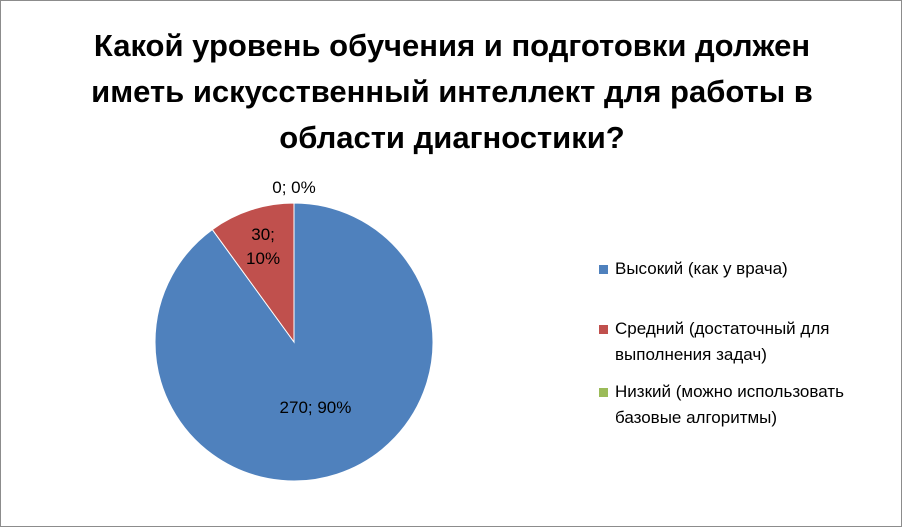 The height and width of the screenshot is (527, 902). What do you see at coordinates (253, 273) in the screenshot?
I see `pie-slice` at bounding box center [253, 273].